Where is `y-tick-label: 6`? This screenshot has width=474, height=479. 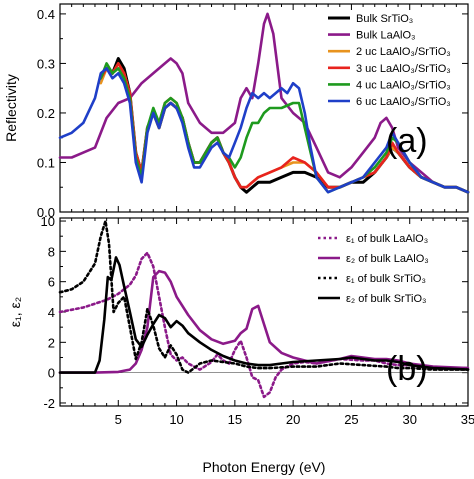 y-tick-label: 6 is located at coordinates (51, 282).